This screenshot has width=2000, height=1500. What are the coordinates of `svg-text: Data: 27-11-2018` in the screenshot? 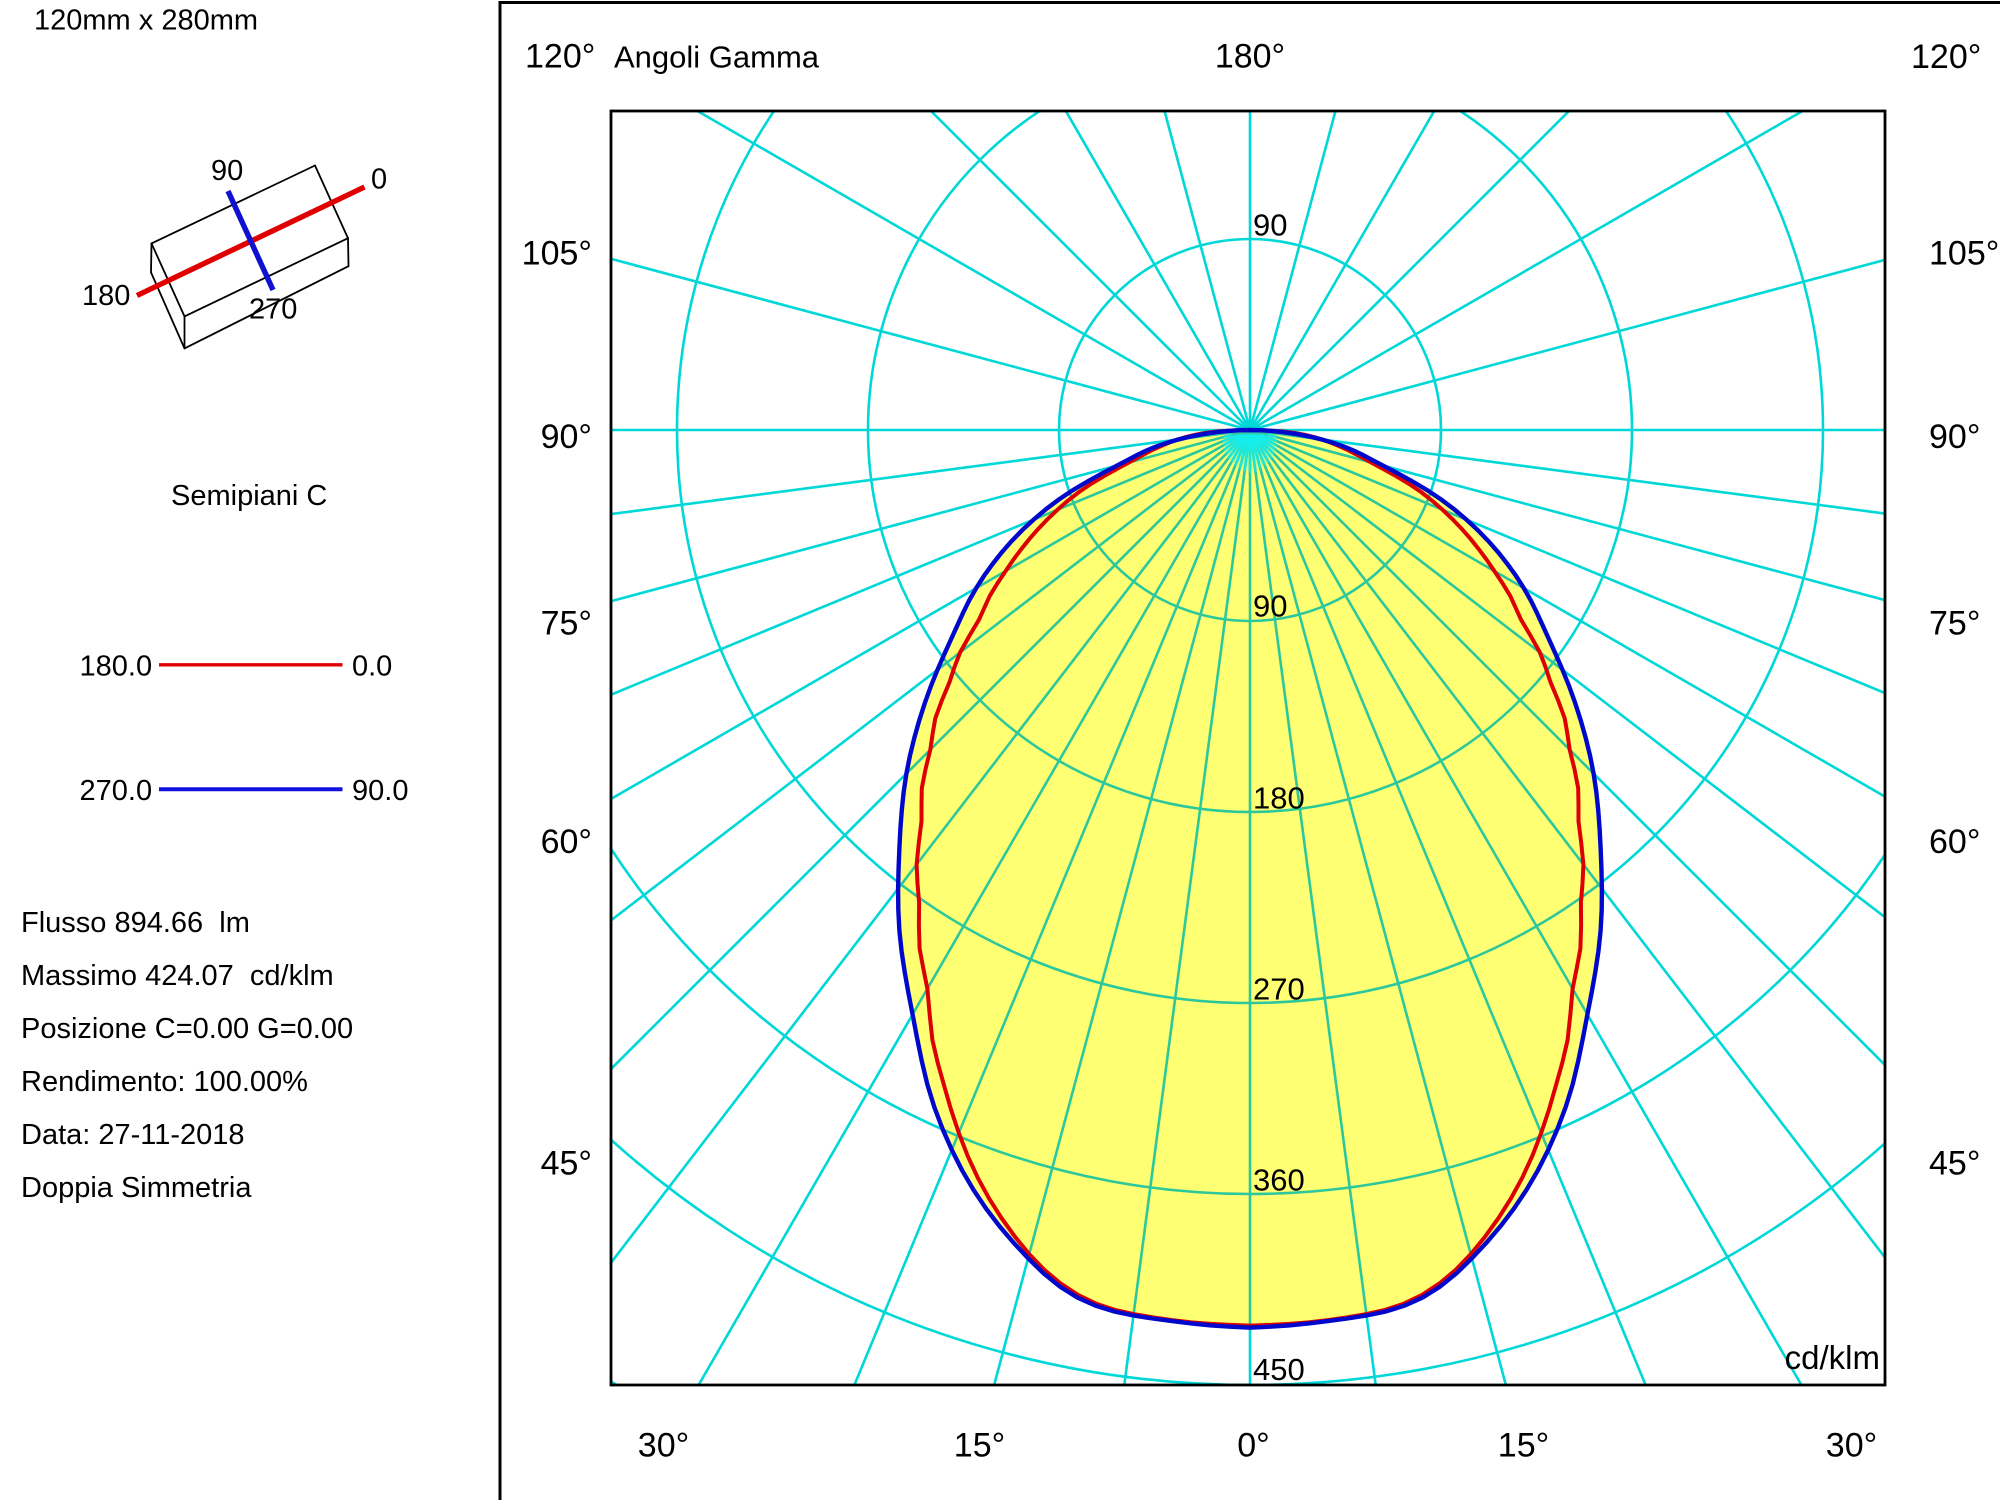 It's located at (133, 1135).